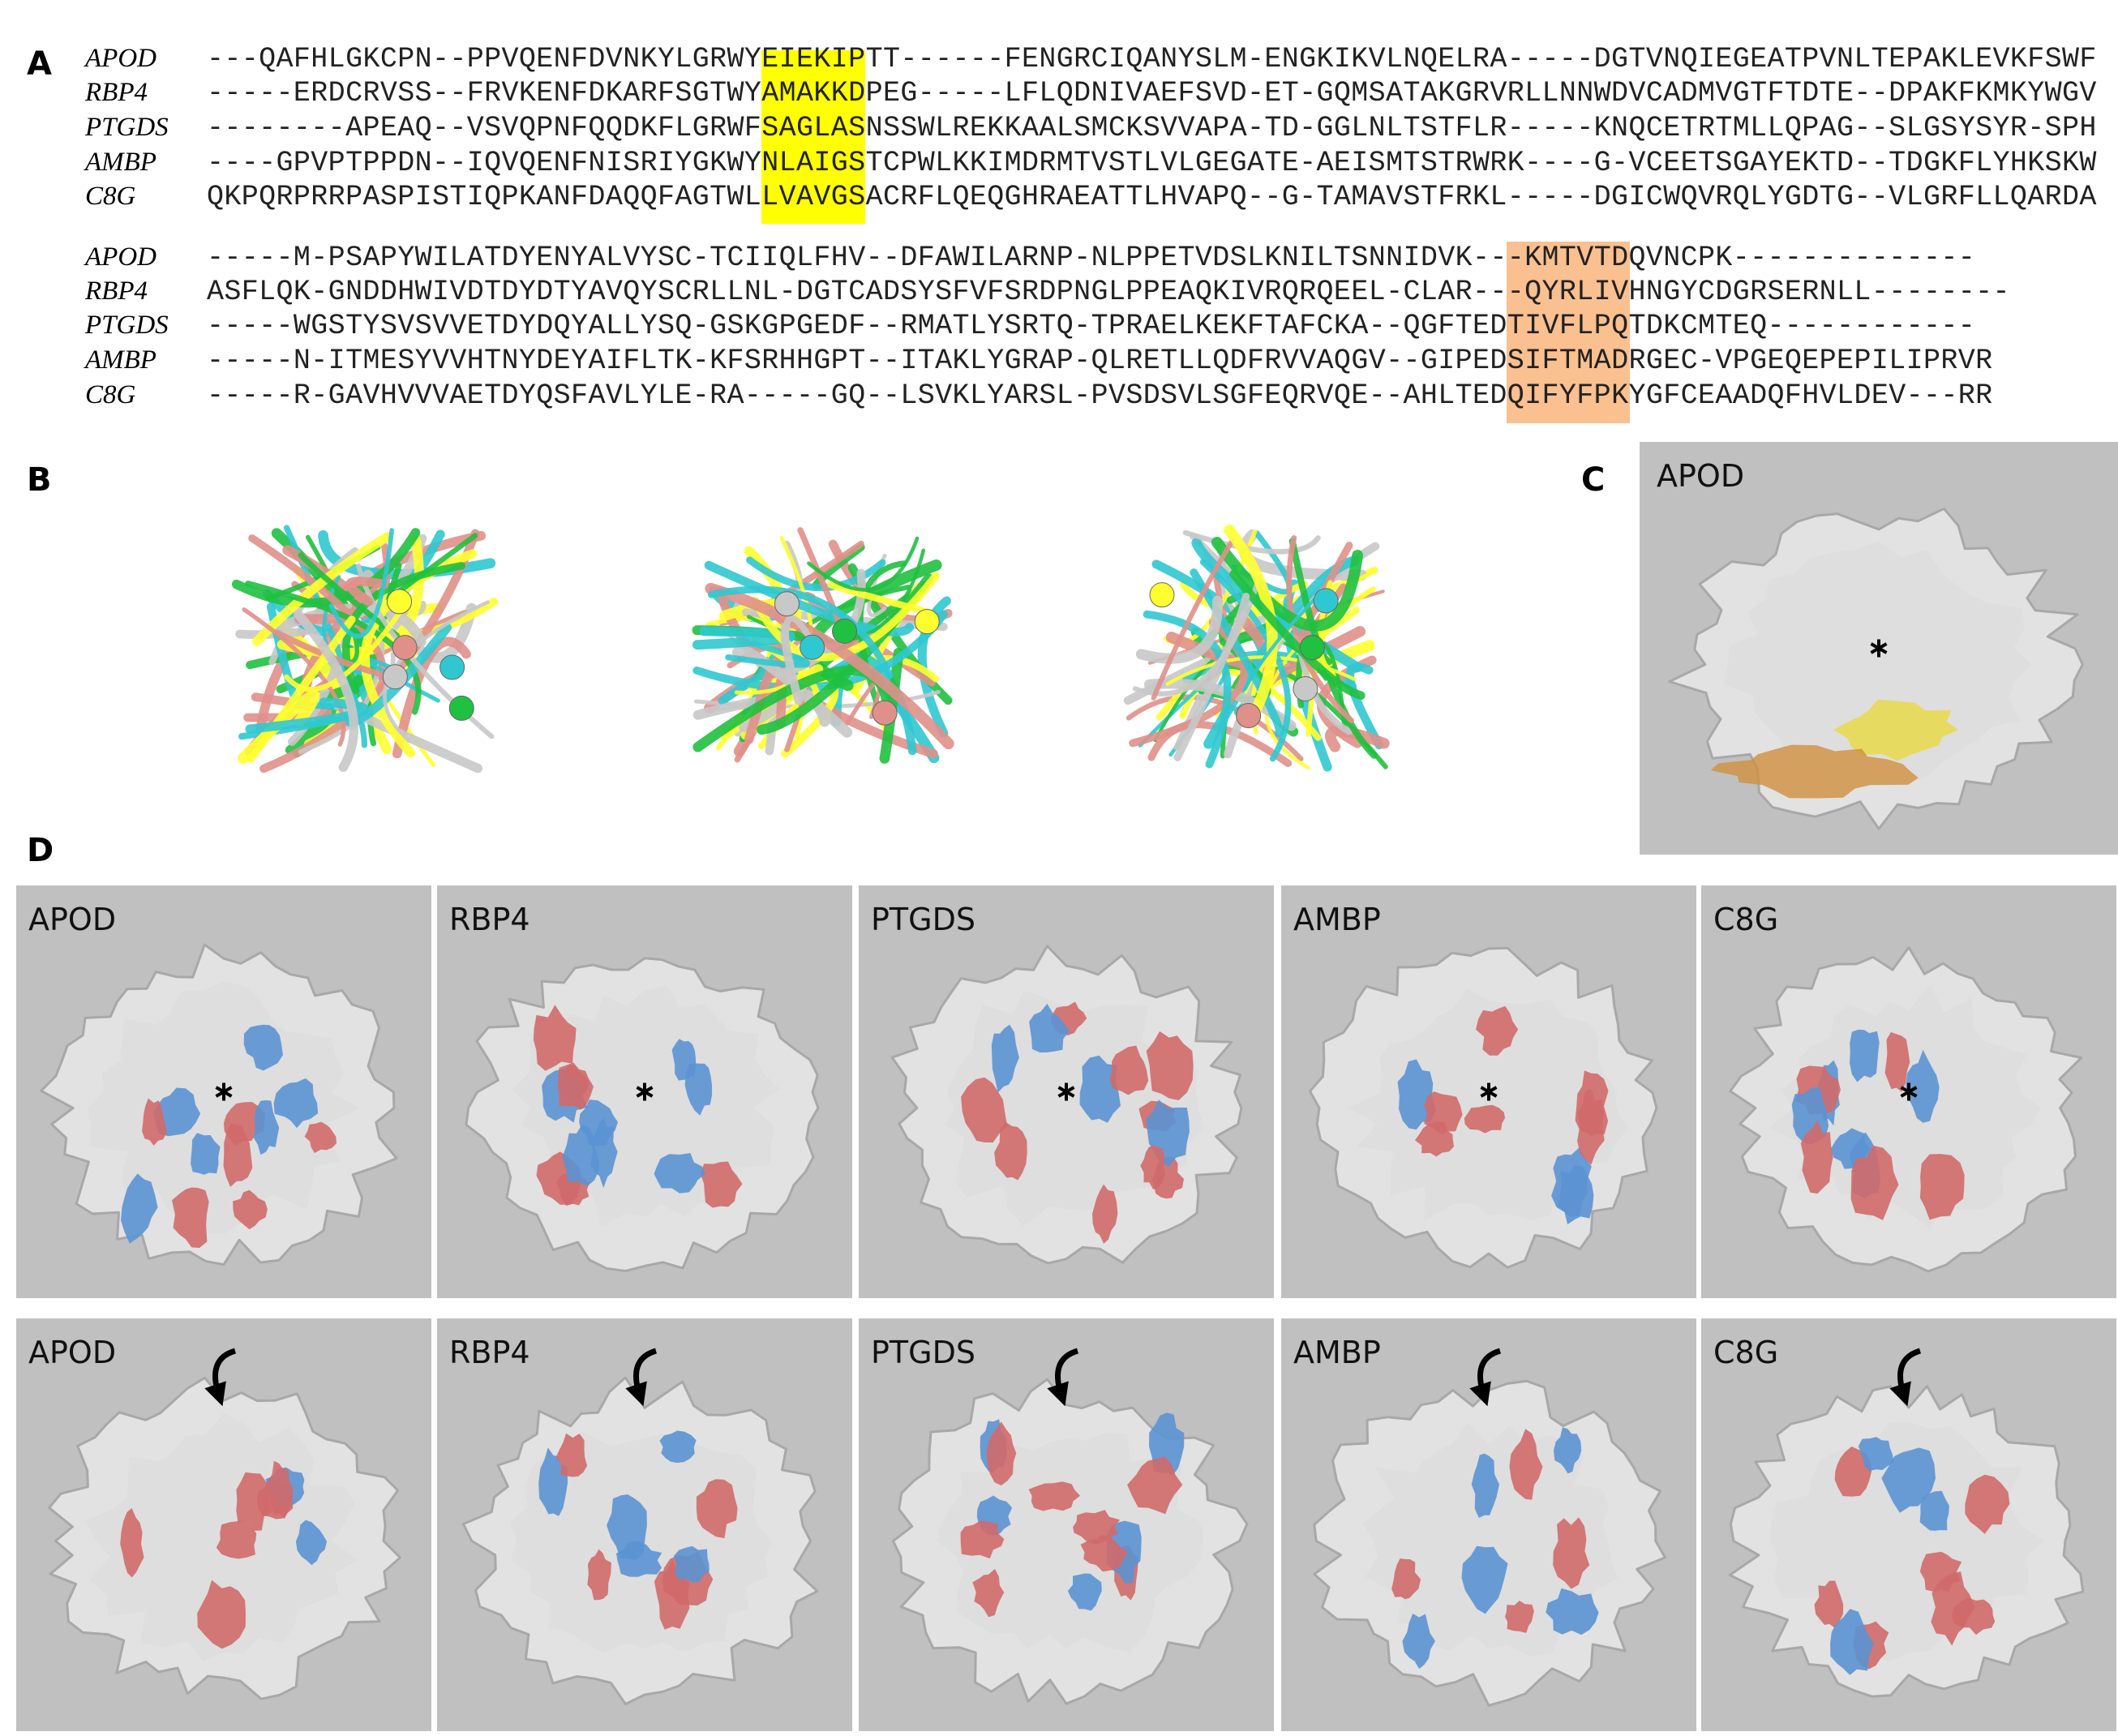 Image resolution: width=2118 pixels, height=1736 pixels. Describe the element at coordinates (1337, 919) in the screenshot. I see `panel-title: AMBP` at that location.